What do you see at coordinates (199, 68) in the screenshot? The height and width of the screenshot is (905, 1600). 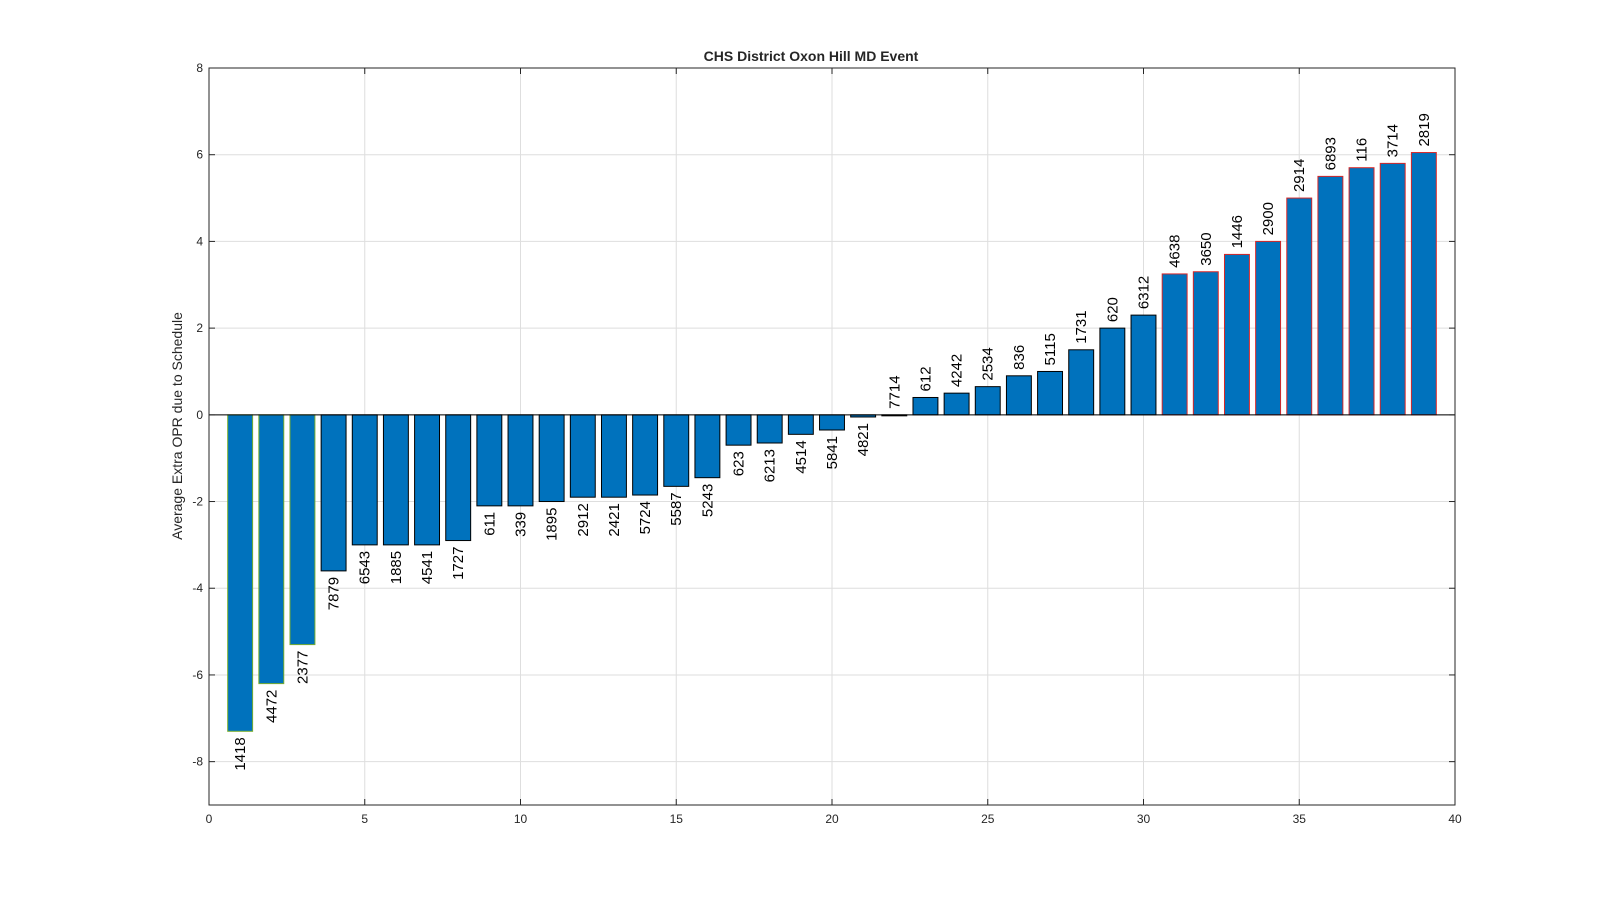 I see `y-tick-label: 8` at bounding box center [199, 68].